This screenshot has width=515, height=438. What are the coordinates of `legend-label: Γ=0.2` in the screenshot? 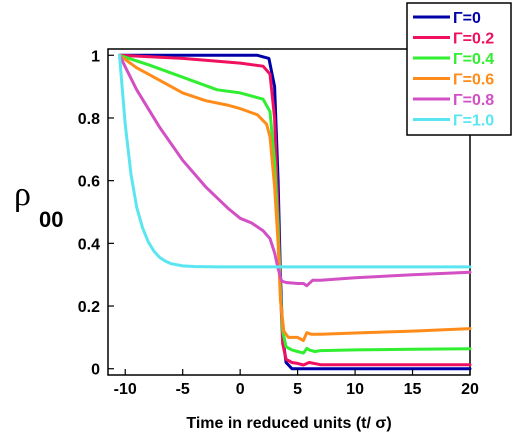 It's located at (473, 39).